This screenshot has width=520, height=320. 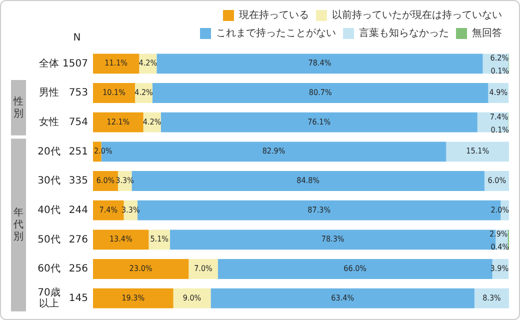 I want to click on y-tick-label: 20代, so click(x=49, y=152).